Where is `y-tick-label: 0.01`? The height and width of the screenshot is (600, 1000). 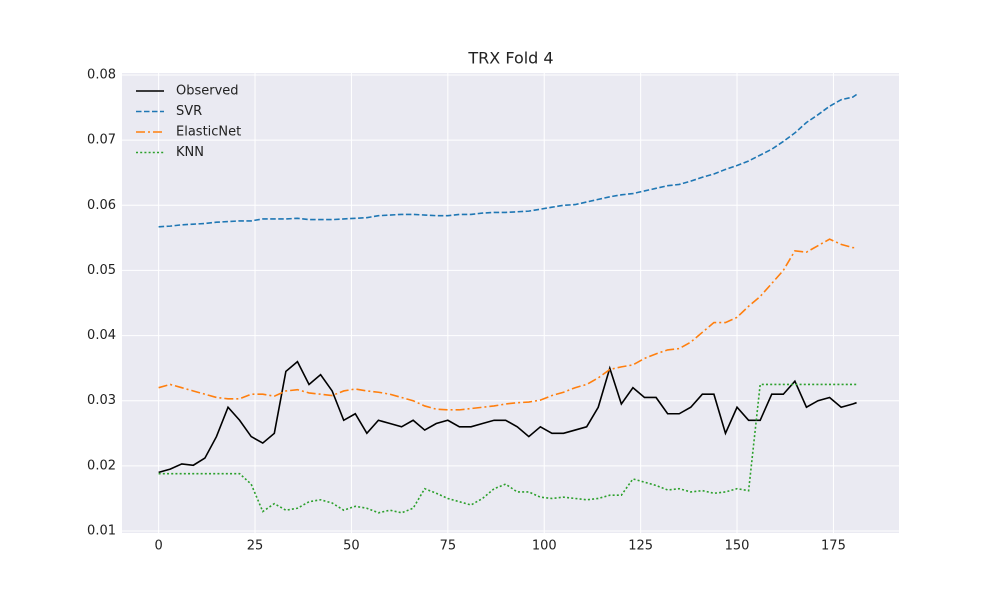
y-tick-label: 0.01 is located at coordinates (101, 531).